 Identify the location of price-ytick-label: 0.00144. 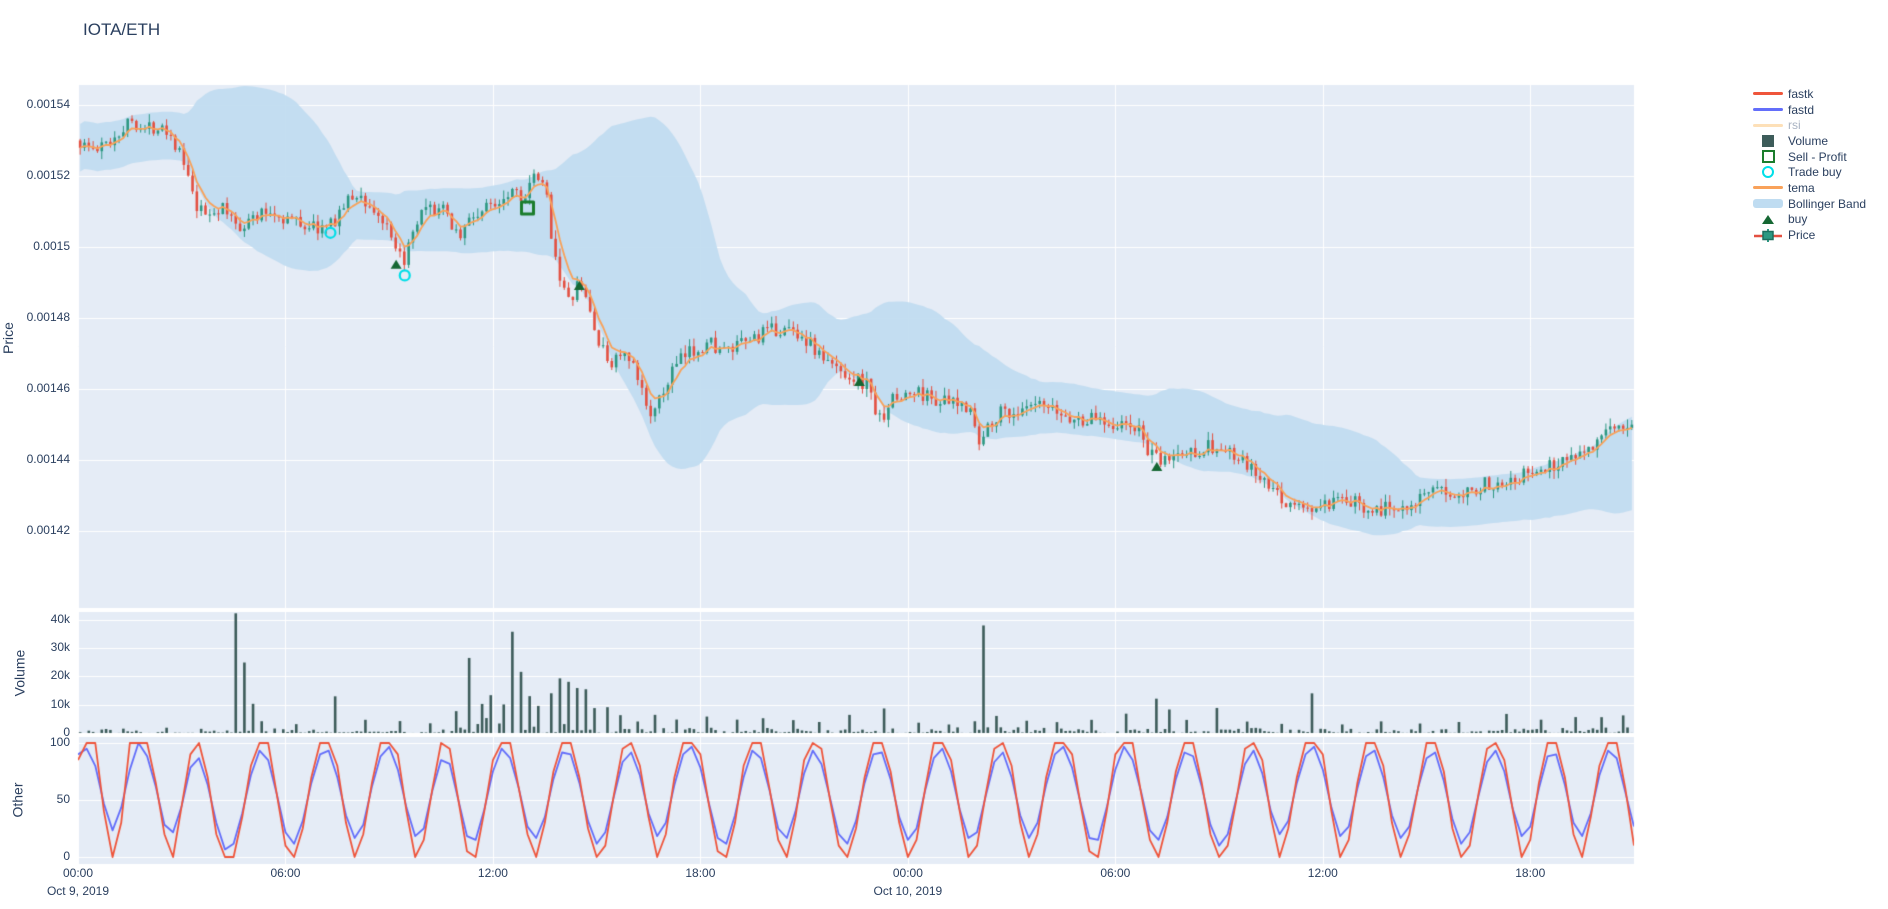
(48, 459).